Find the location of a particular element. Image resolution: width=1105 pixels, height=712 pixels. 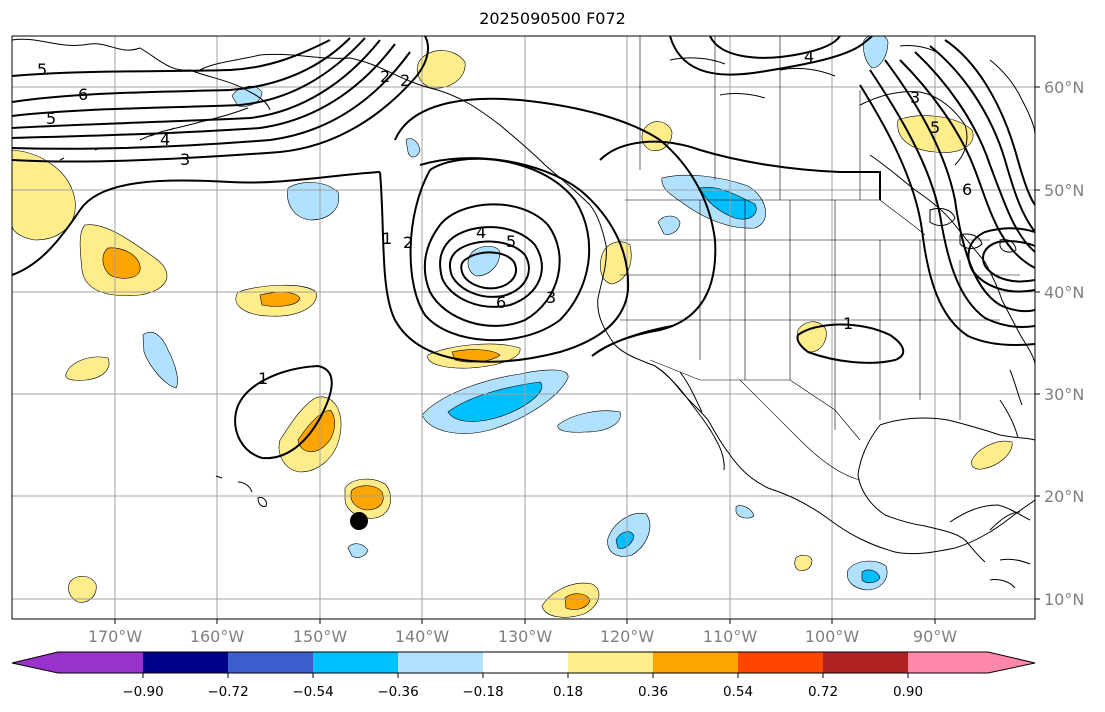

colorbar-tick-label: 0.36 is located at coordinates (653, 692).